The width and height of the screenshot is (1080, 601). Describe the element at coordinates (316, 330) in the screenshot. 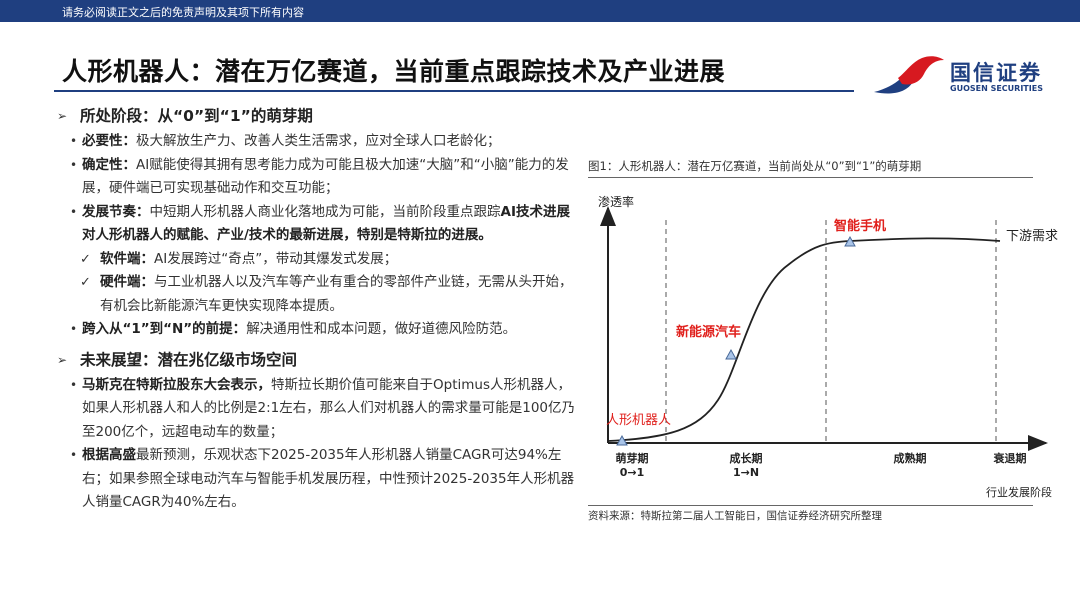

I see `list-item: • 跨入从“1”到“N”的前提：解决通用性和成本问题，做好道德风险防范。` at that location.